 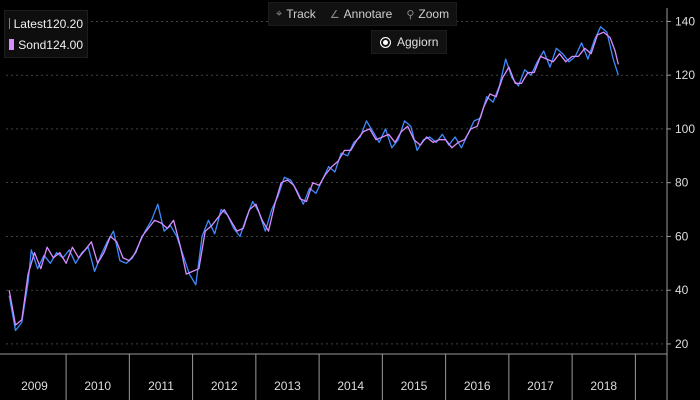 What do you see at coordinates (64, 44) in the screenshot?
I see `legend-value: 124.00` at bounding box center [64, 44].